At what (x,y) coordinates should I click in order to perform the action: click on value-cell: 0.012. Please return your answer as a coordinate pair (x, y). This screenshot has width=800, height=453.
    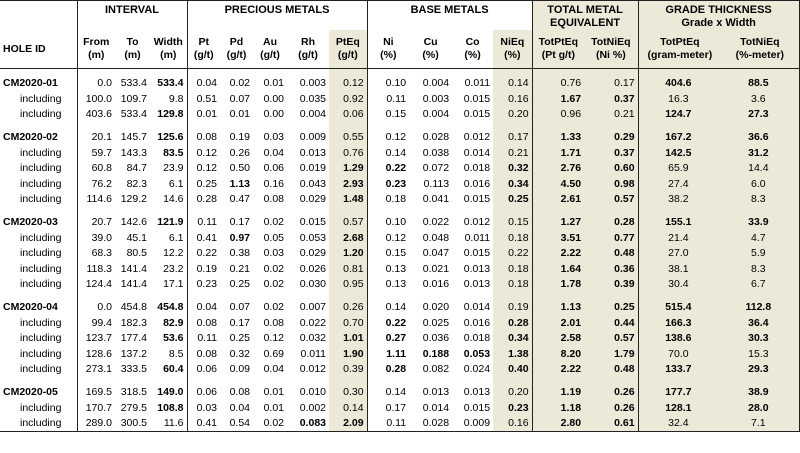
    Looking at the image, I should click on (313, 369).